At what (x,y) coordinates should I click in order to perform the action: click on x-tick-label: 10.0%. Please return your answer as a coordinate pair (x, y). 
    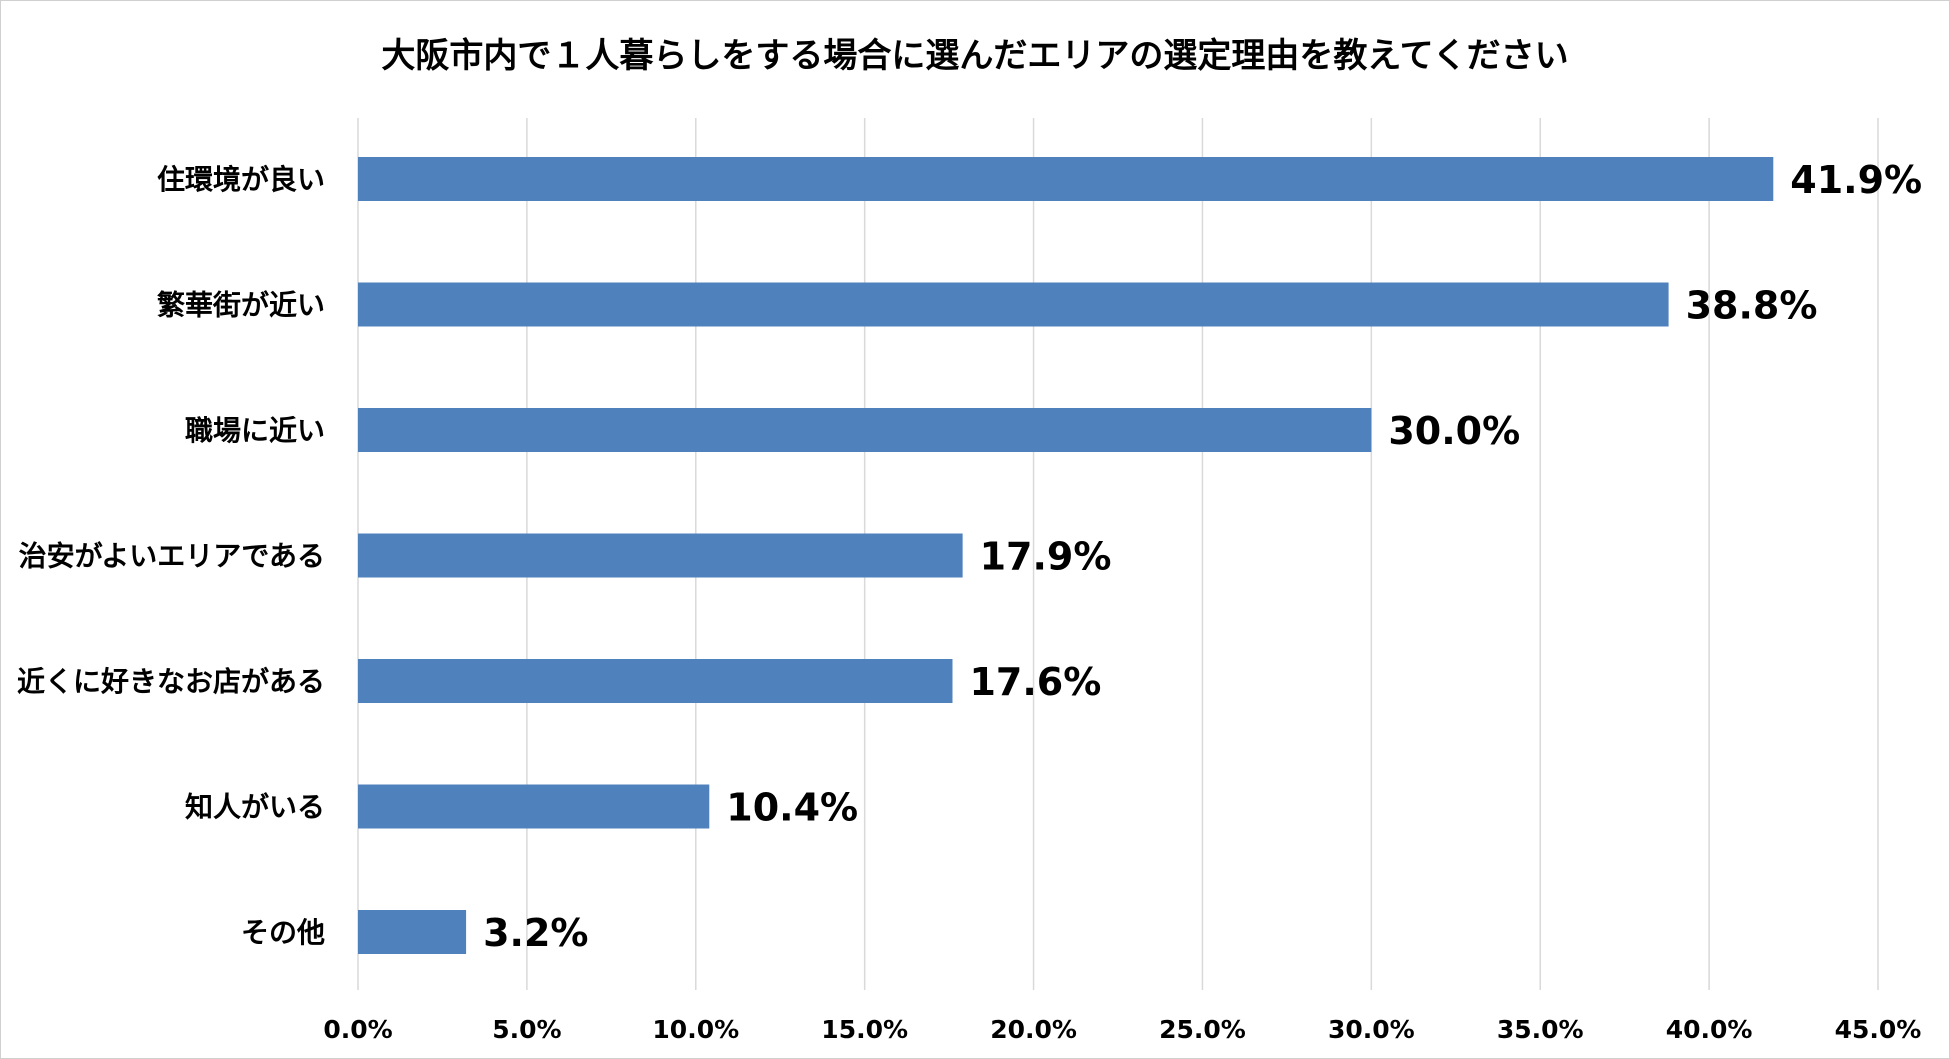
    Looking at the image, I should click on (695, 1029).